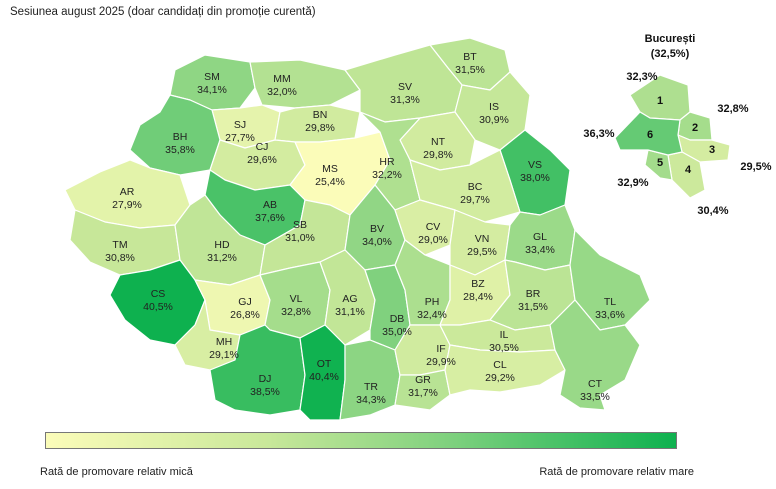 This screenshot has height=489, width=776. What do you see at coordinates (265, 379) in the screenshot?
I see `county-code-DJ: DJ` at bounding box center [265, 379].